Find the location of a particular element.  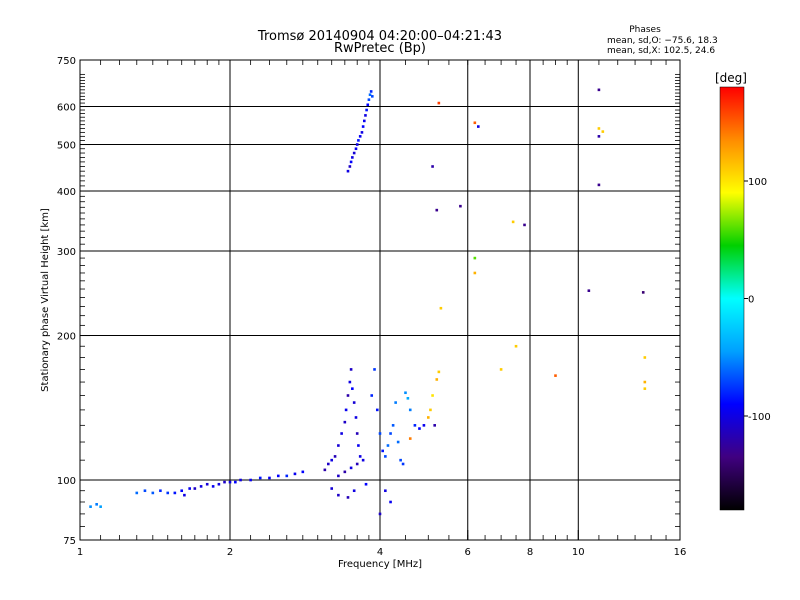

y-axis-title: Stationary phase Virtual Height [km] is located at coordinates (45, 300).